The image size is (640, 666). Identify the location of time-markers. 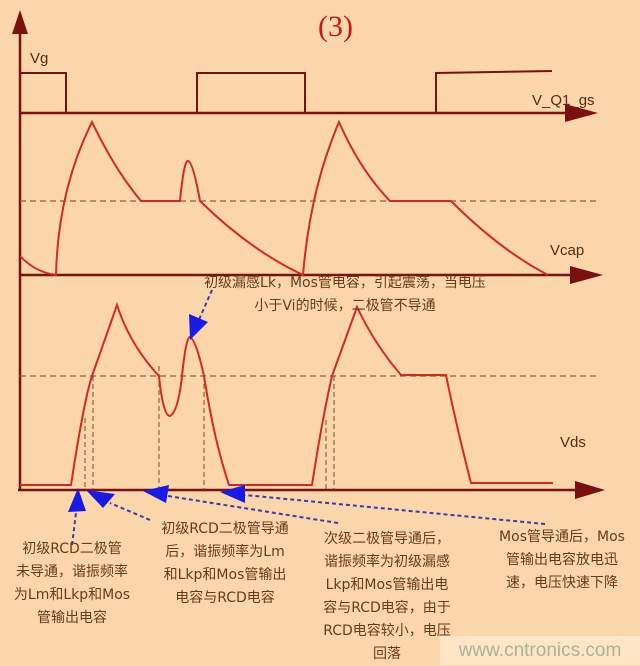
(209, 428).